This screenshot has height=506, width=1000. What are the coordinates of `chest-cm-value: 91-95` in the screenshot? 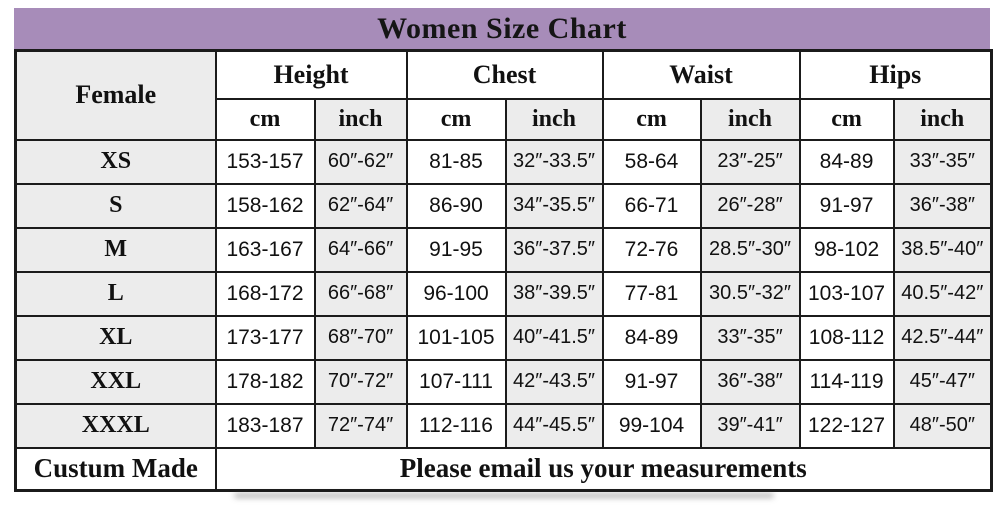 It's located at (456, 249).